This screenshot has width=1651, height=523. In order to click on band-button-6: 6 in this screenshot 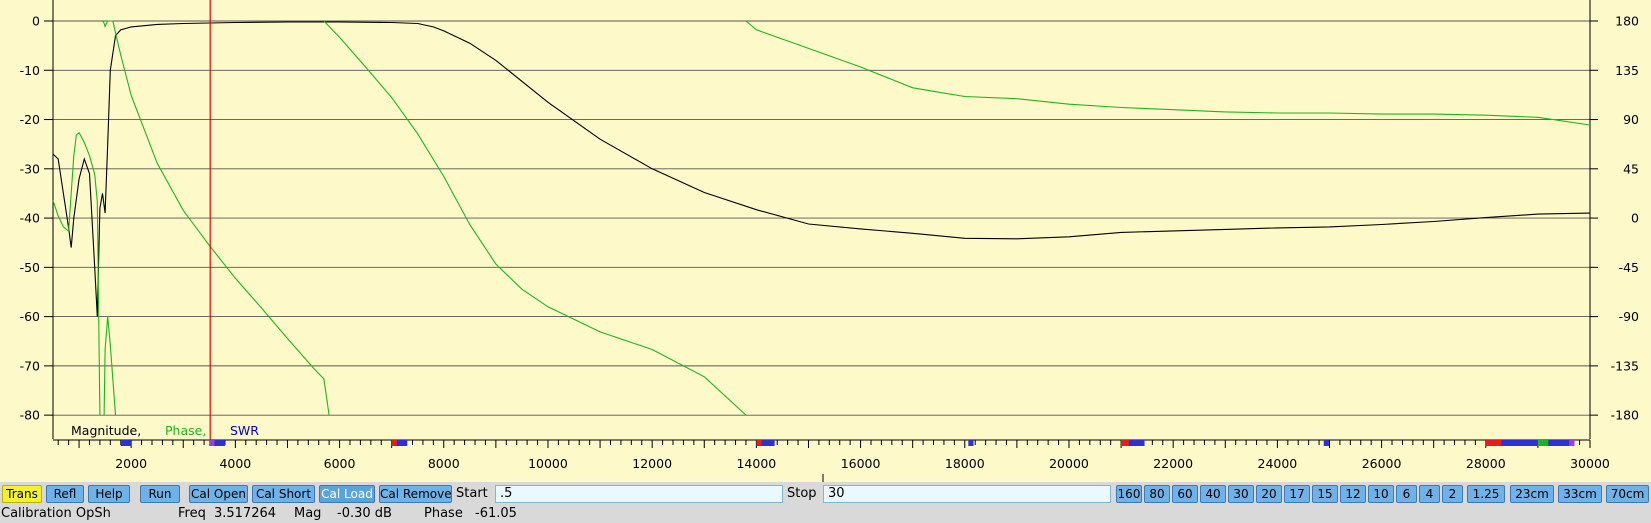, I will do `click(1406, 494)`.